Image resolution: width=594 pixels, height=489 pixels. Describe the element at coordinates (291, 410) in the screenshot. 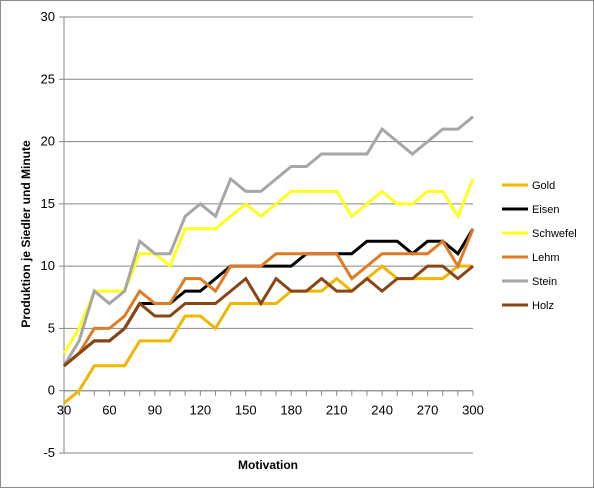

I see `x-tick-label: 180` at that location.